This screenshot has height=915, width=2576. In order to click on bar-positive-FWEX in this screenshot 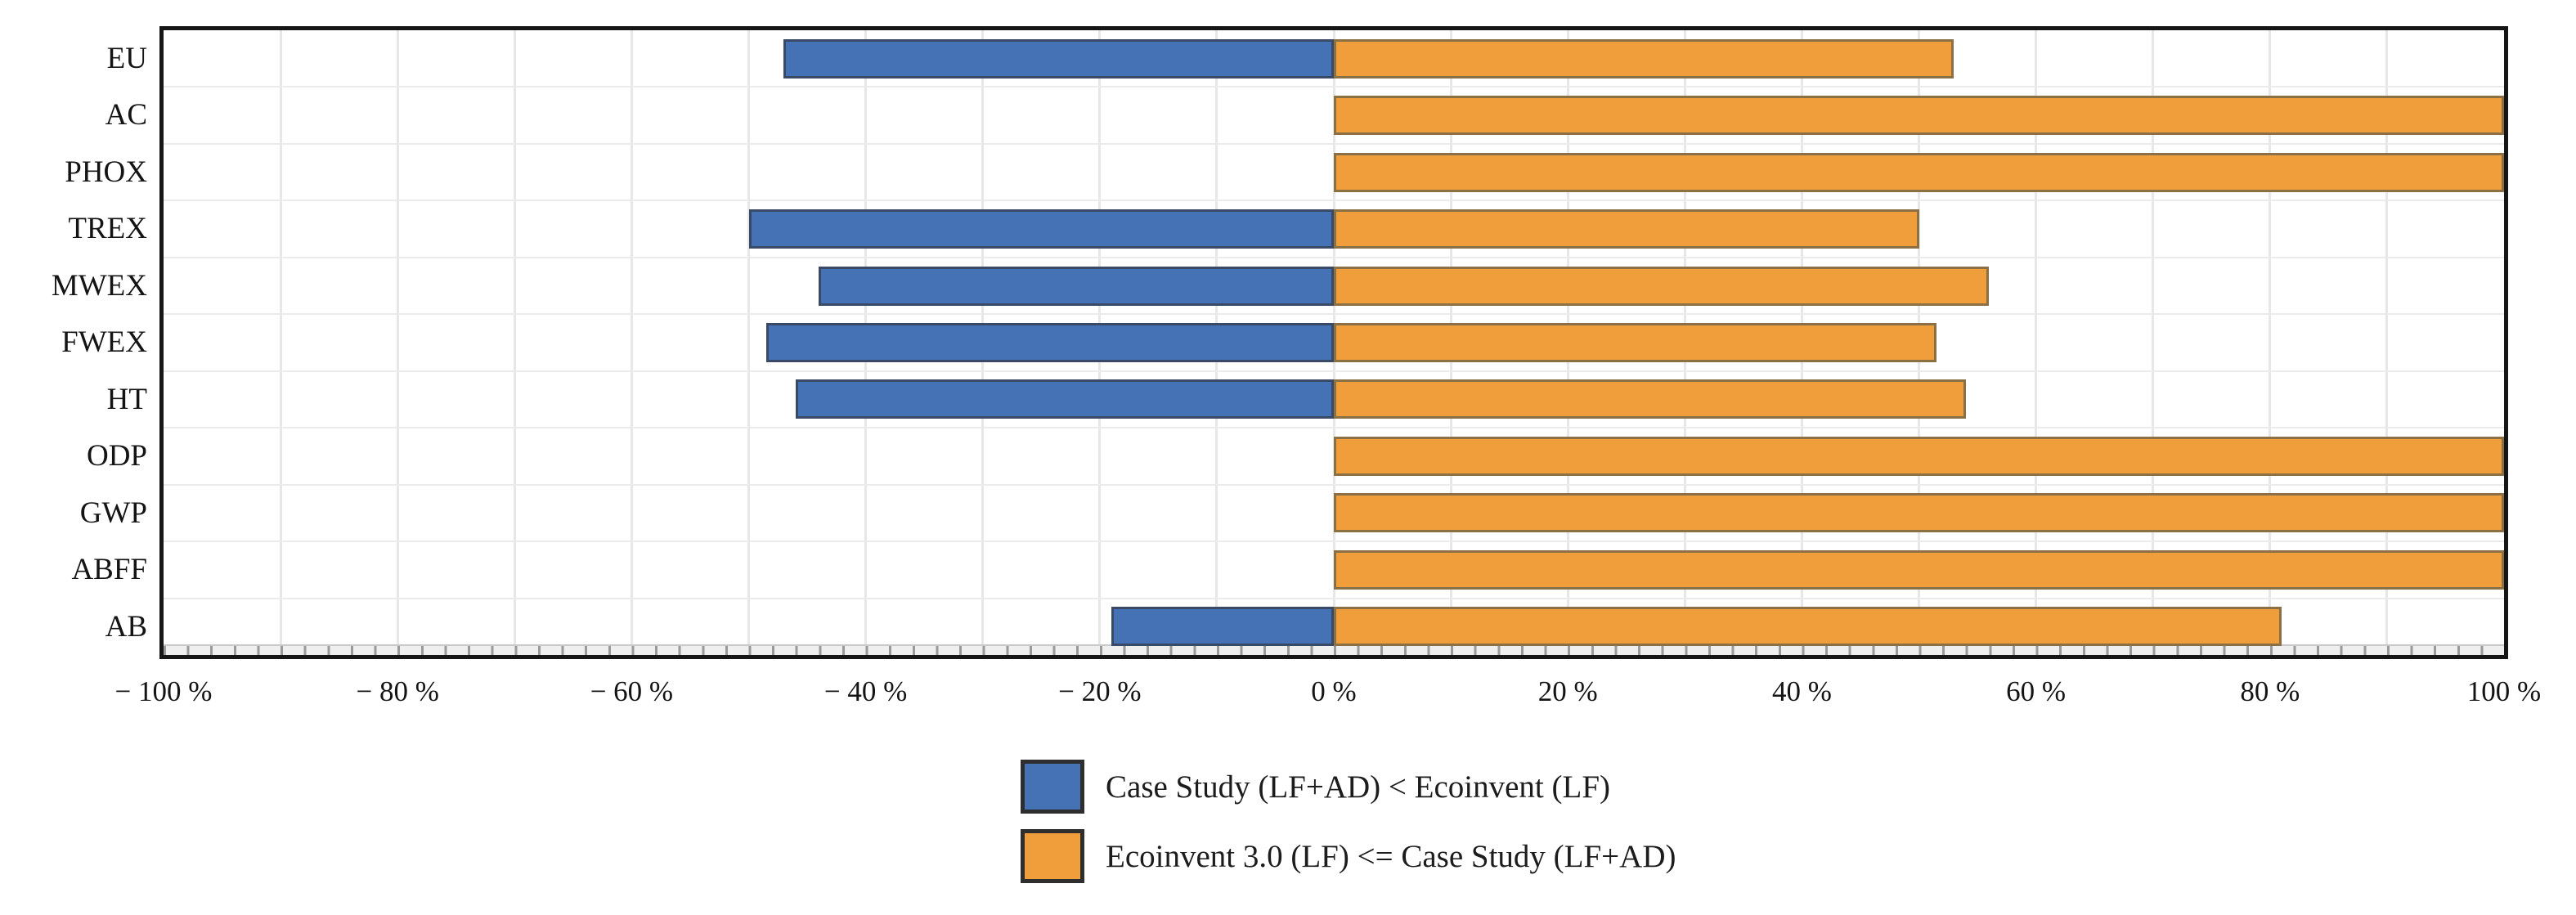, I will do `click(1635, 342)`.